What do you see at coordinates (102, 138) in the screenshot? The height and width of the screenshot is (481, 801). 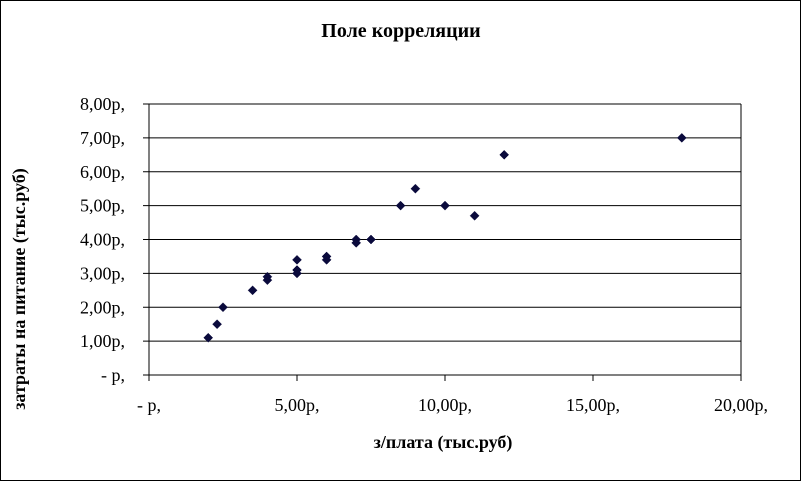 I see `y-tick-label-7: 7,00р,` at bounding box center [102, 138].